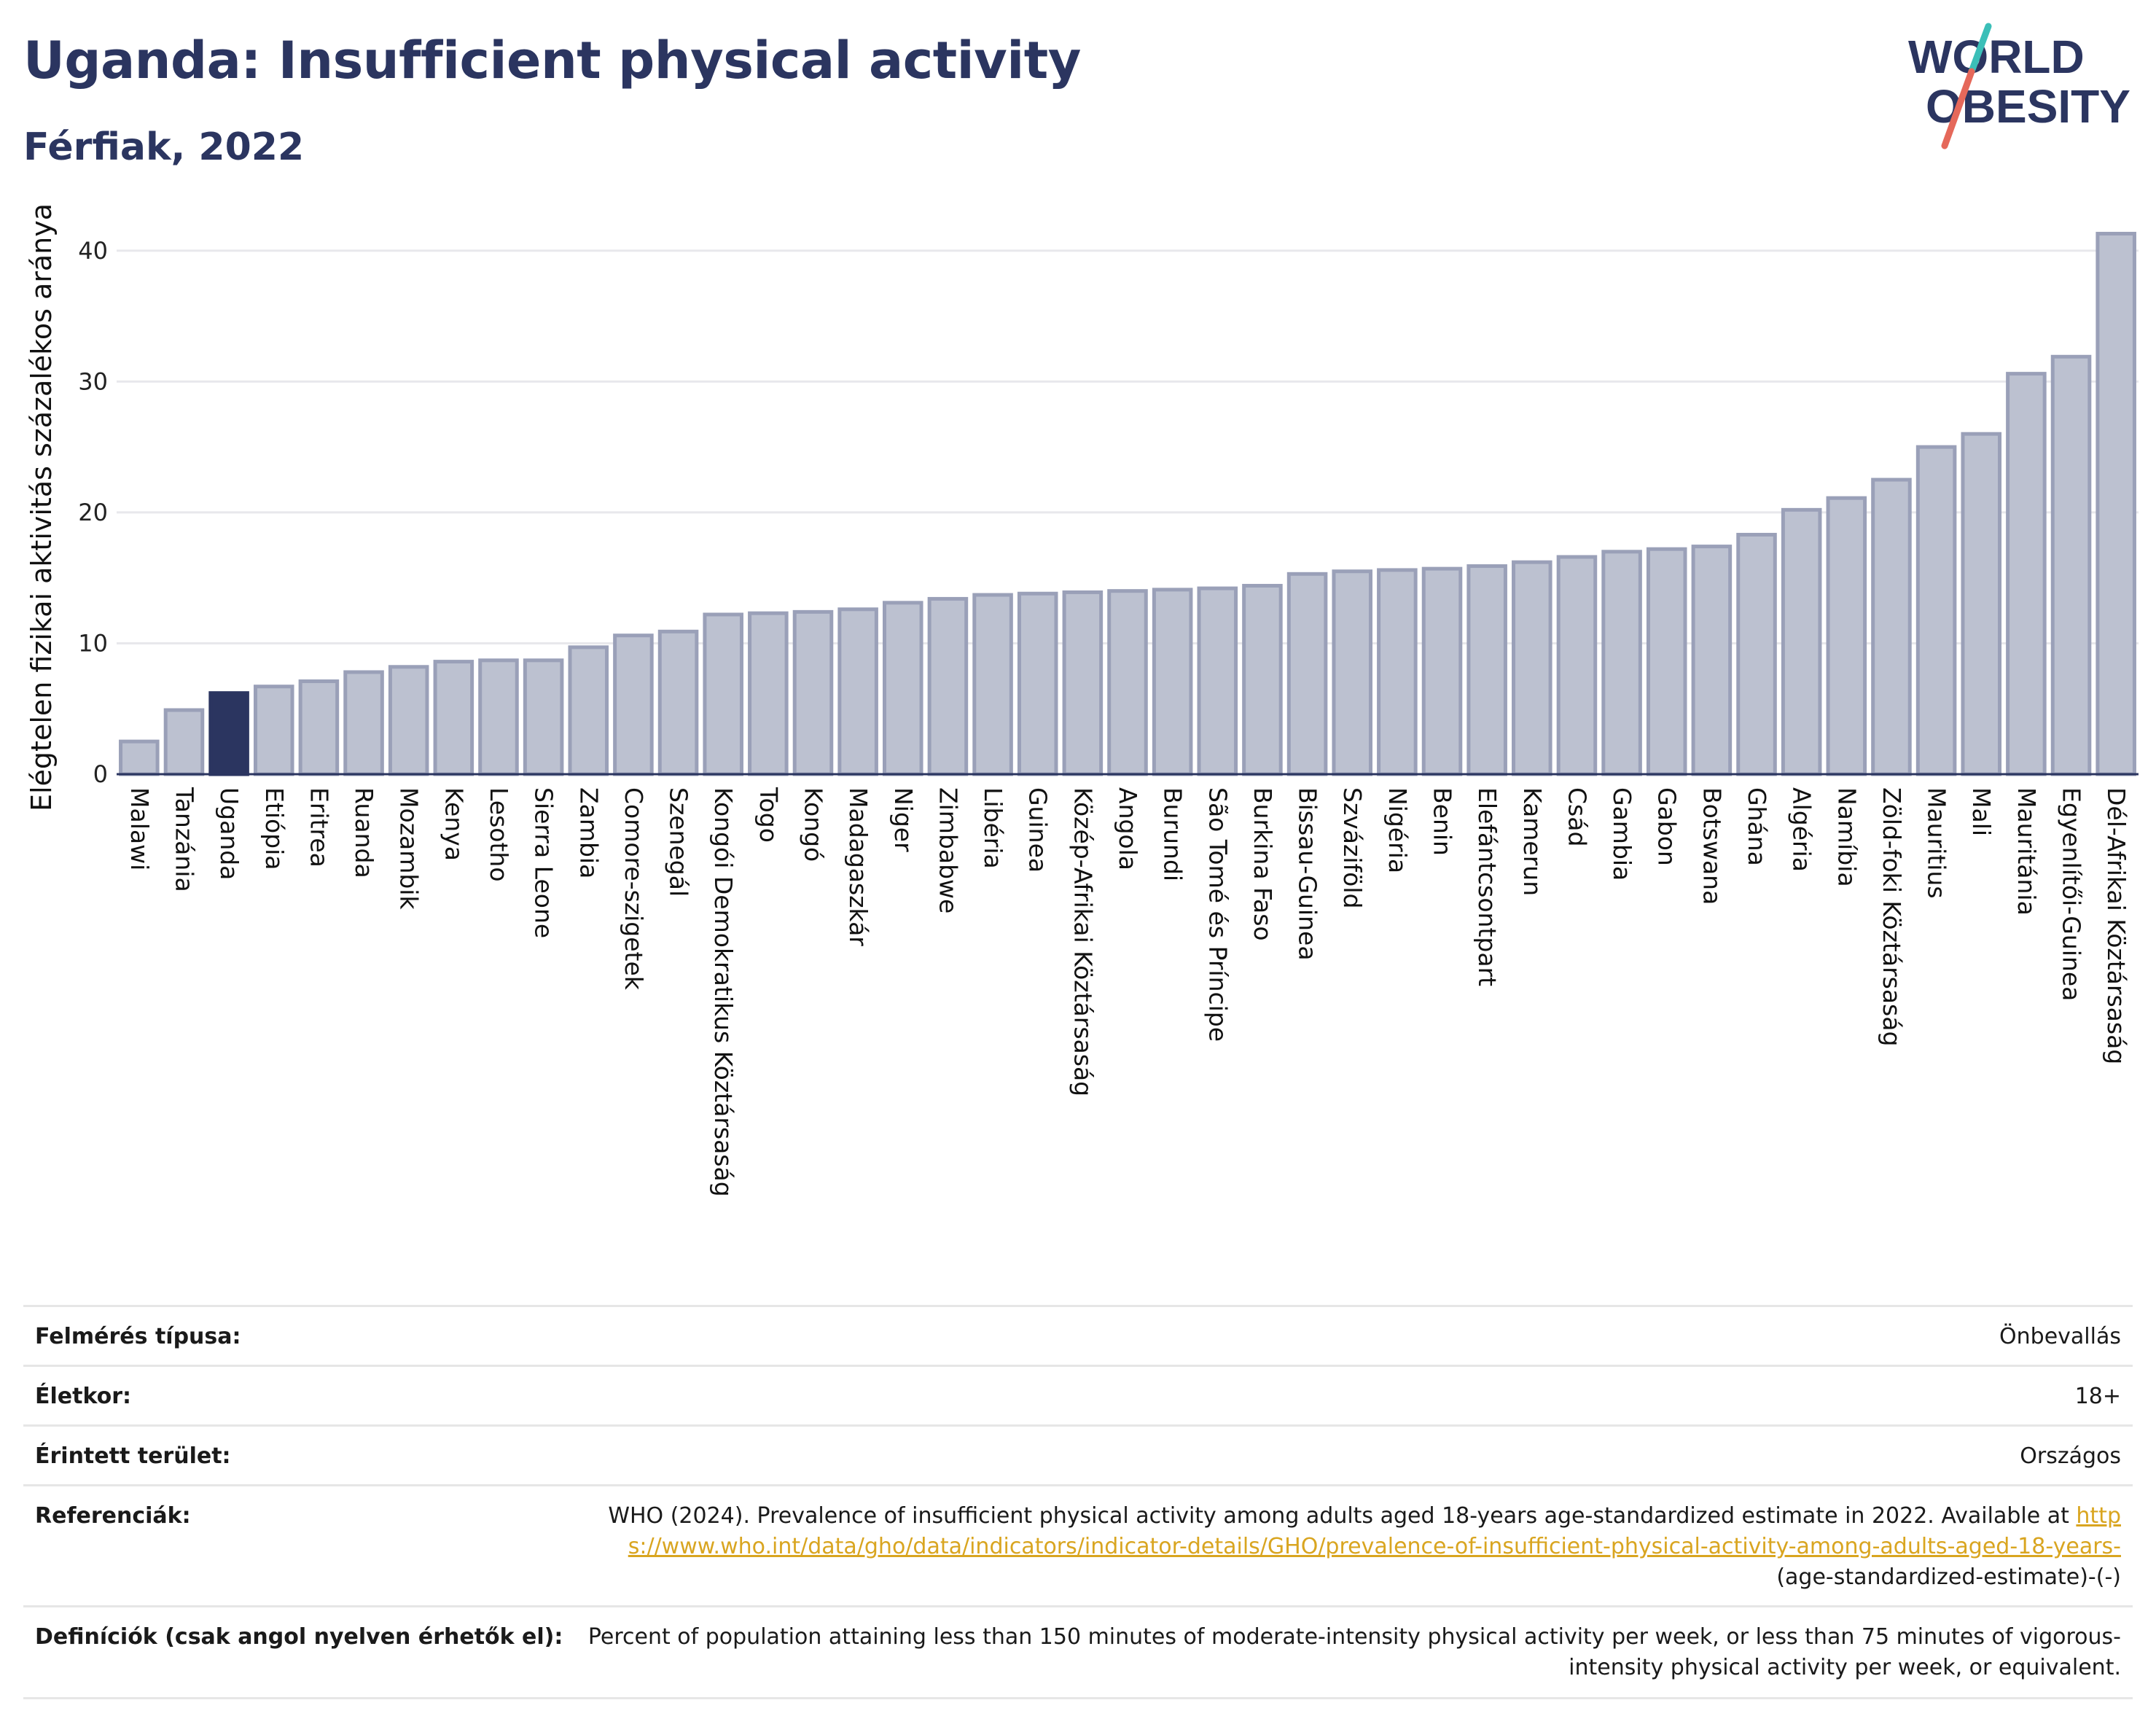 This screenshot has height=1735, width=2156. I want to click on bar-burkina-faso, so click(1262, 679).